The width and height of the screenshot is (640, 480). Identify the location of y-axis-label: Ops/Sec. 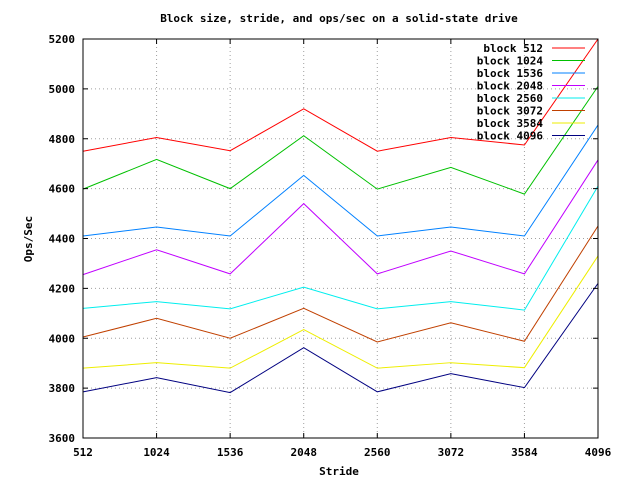
(28, 239).